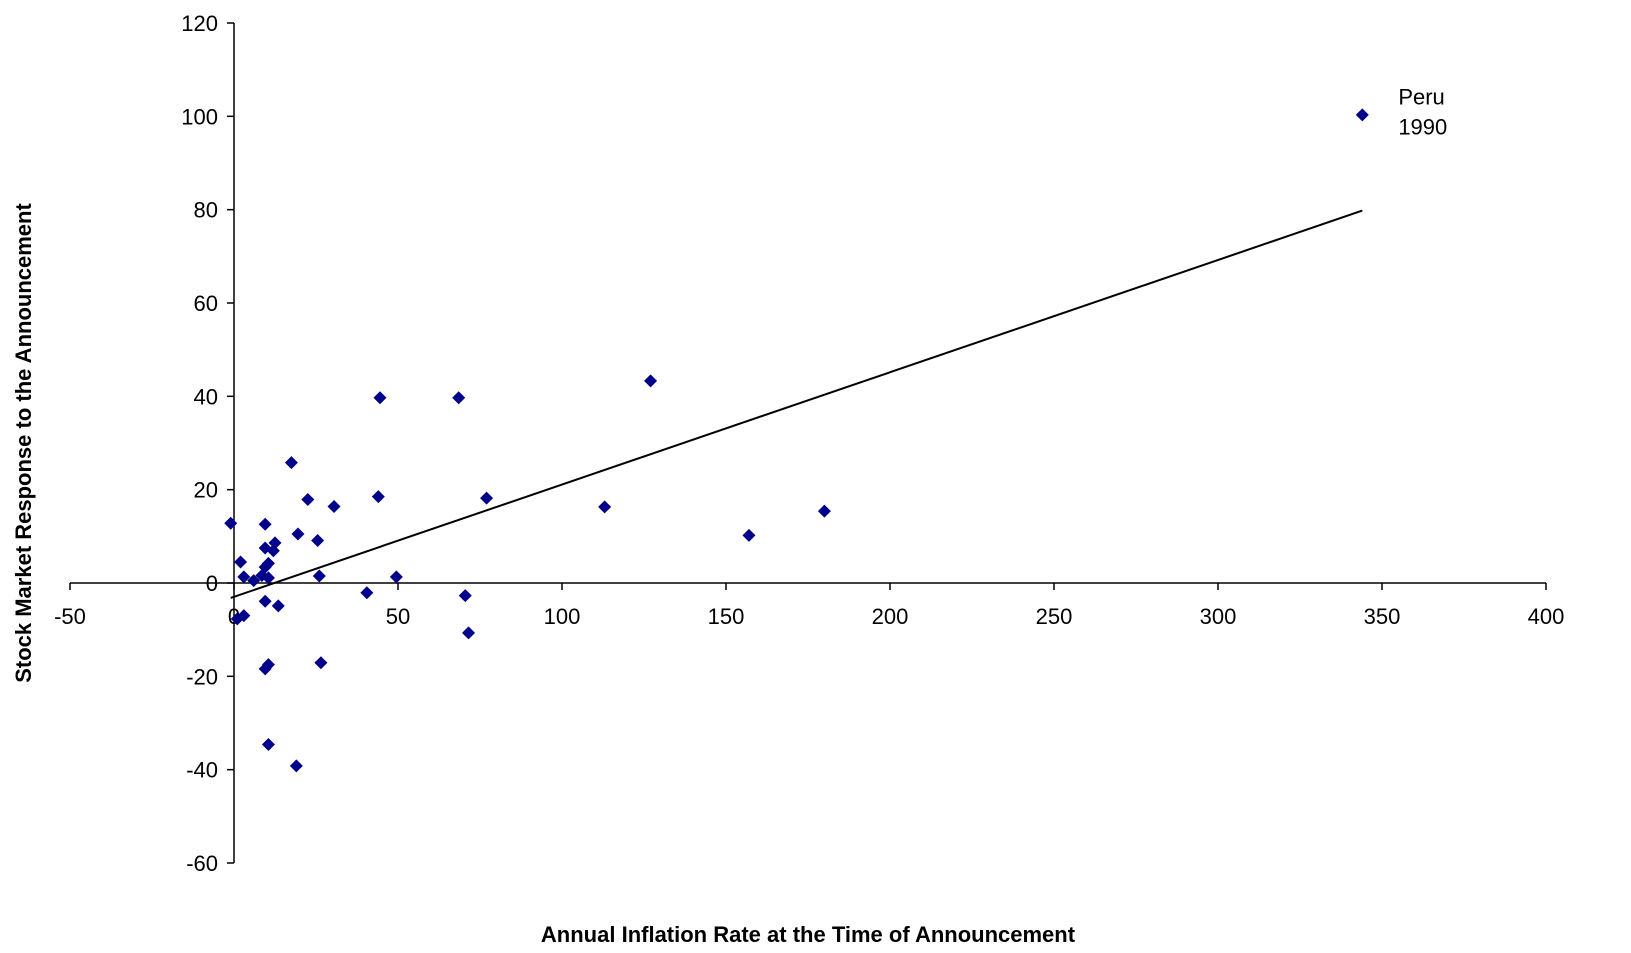 The height and width of the screenshot is (953, 1631). Describe the element at coordinates (562, 616) in the screenshot. I see `x-tick-label: 100` at that location.